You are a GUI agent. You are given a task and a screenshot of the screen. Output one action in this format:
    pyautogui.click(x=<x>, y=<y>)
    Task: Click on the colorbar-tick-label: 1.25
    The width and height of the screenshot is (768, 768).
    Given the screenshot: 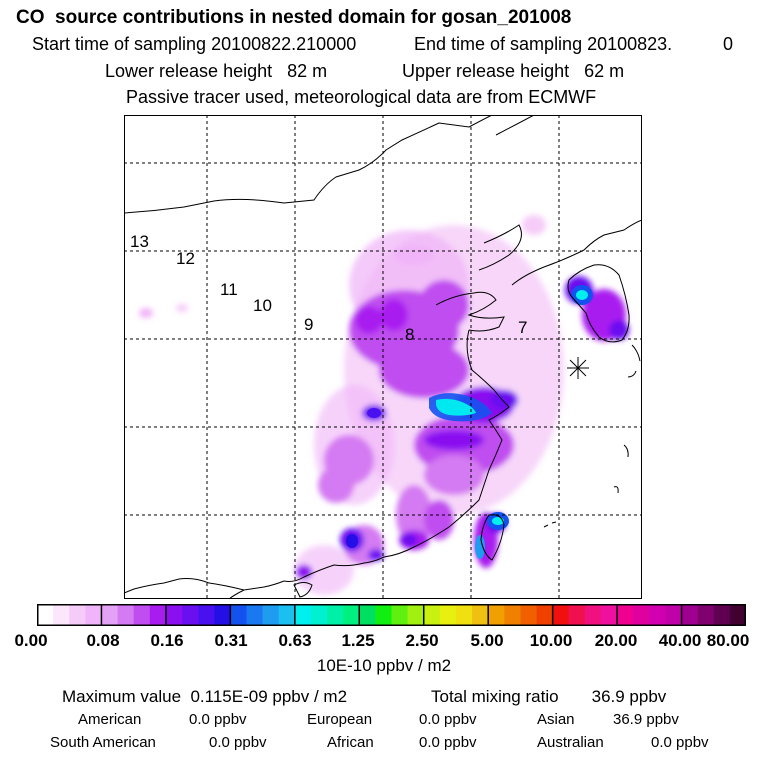 What is the action you would take?
    pyautogui.click(x=358, y=640)
    